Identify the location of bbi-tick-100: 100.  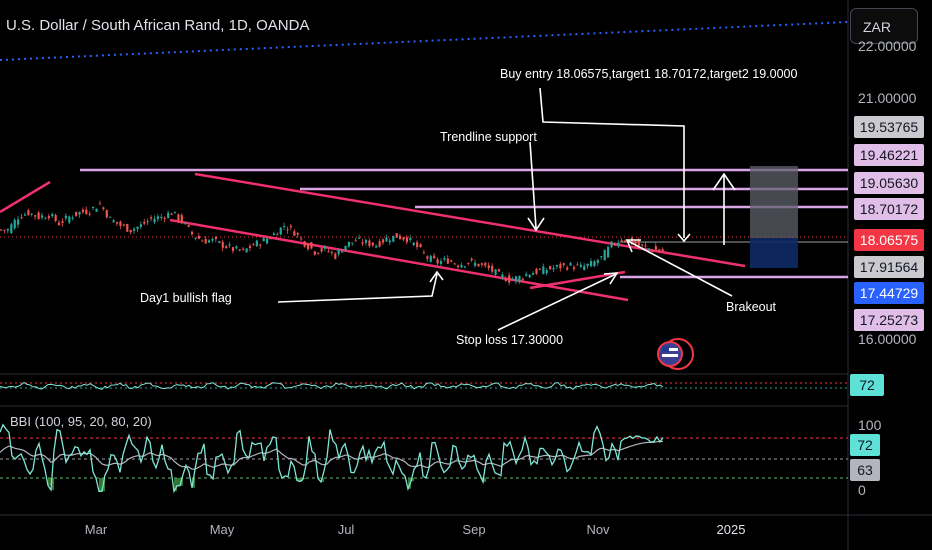
(870, 425).